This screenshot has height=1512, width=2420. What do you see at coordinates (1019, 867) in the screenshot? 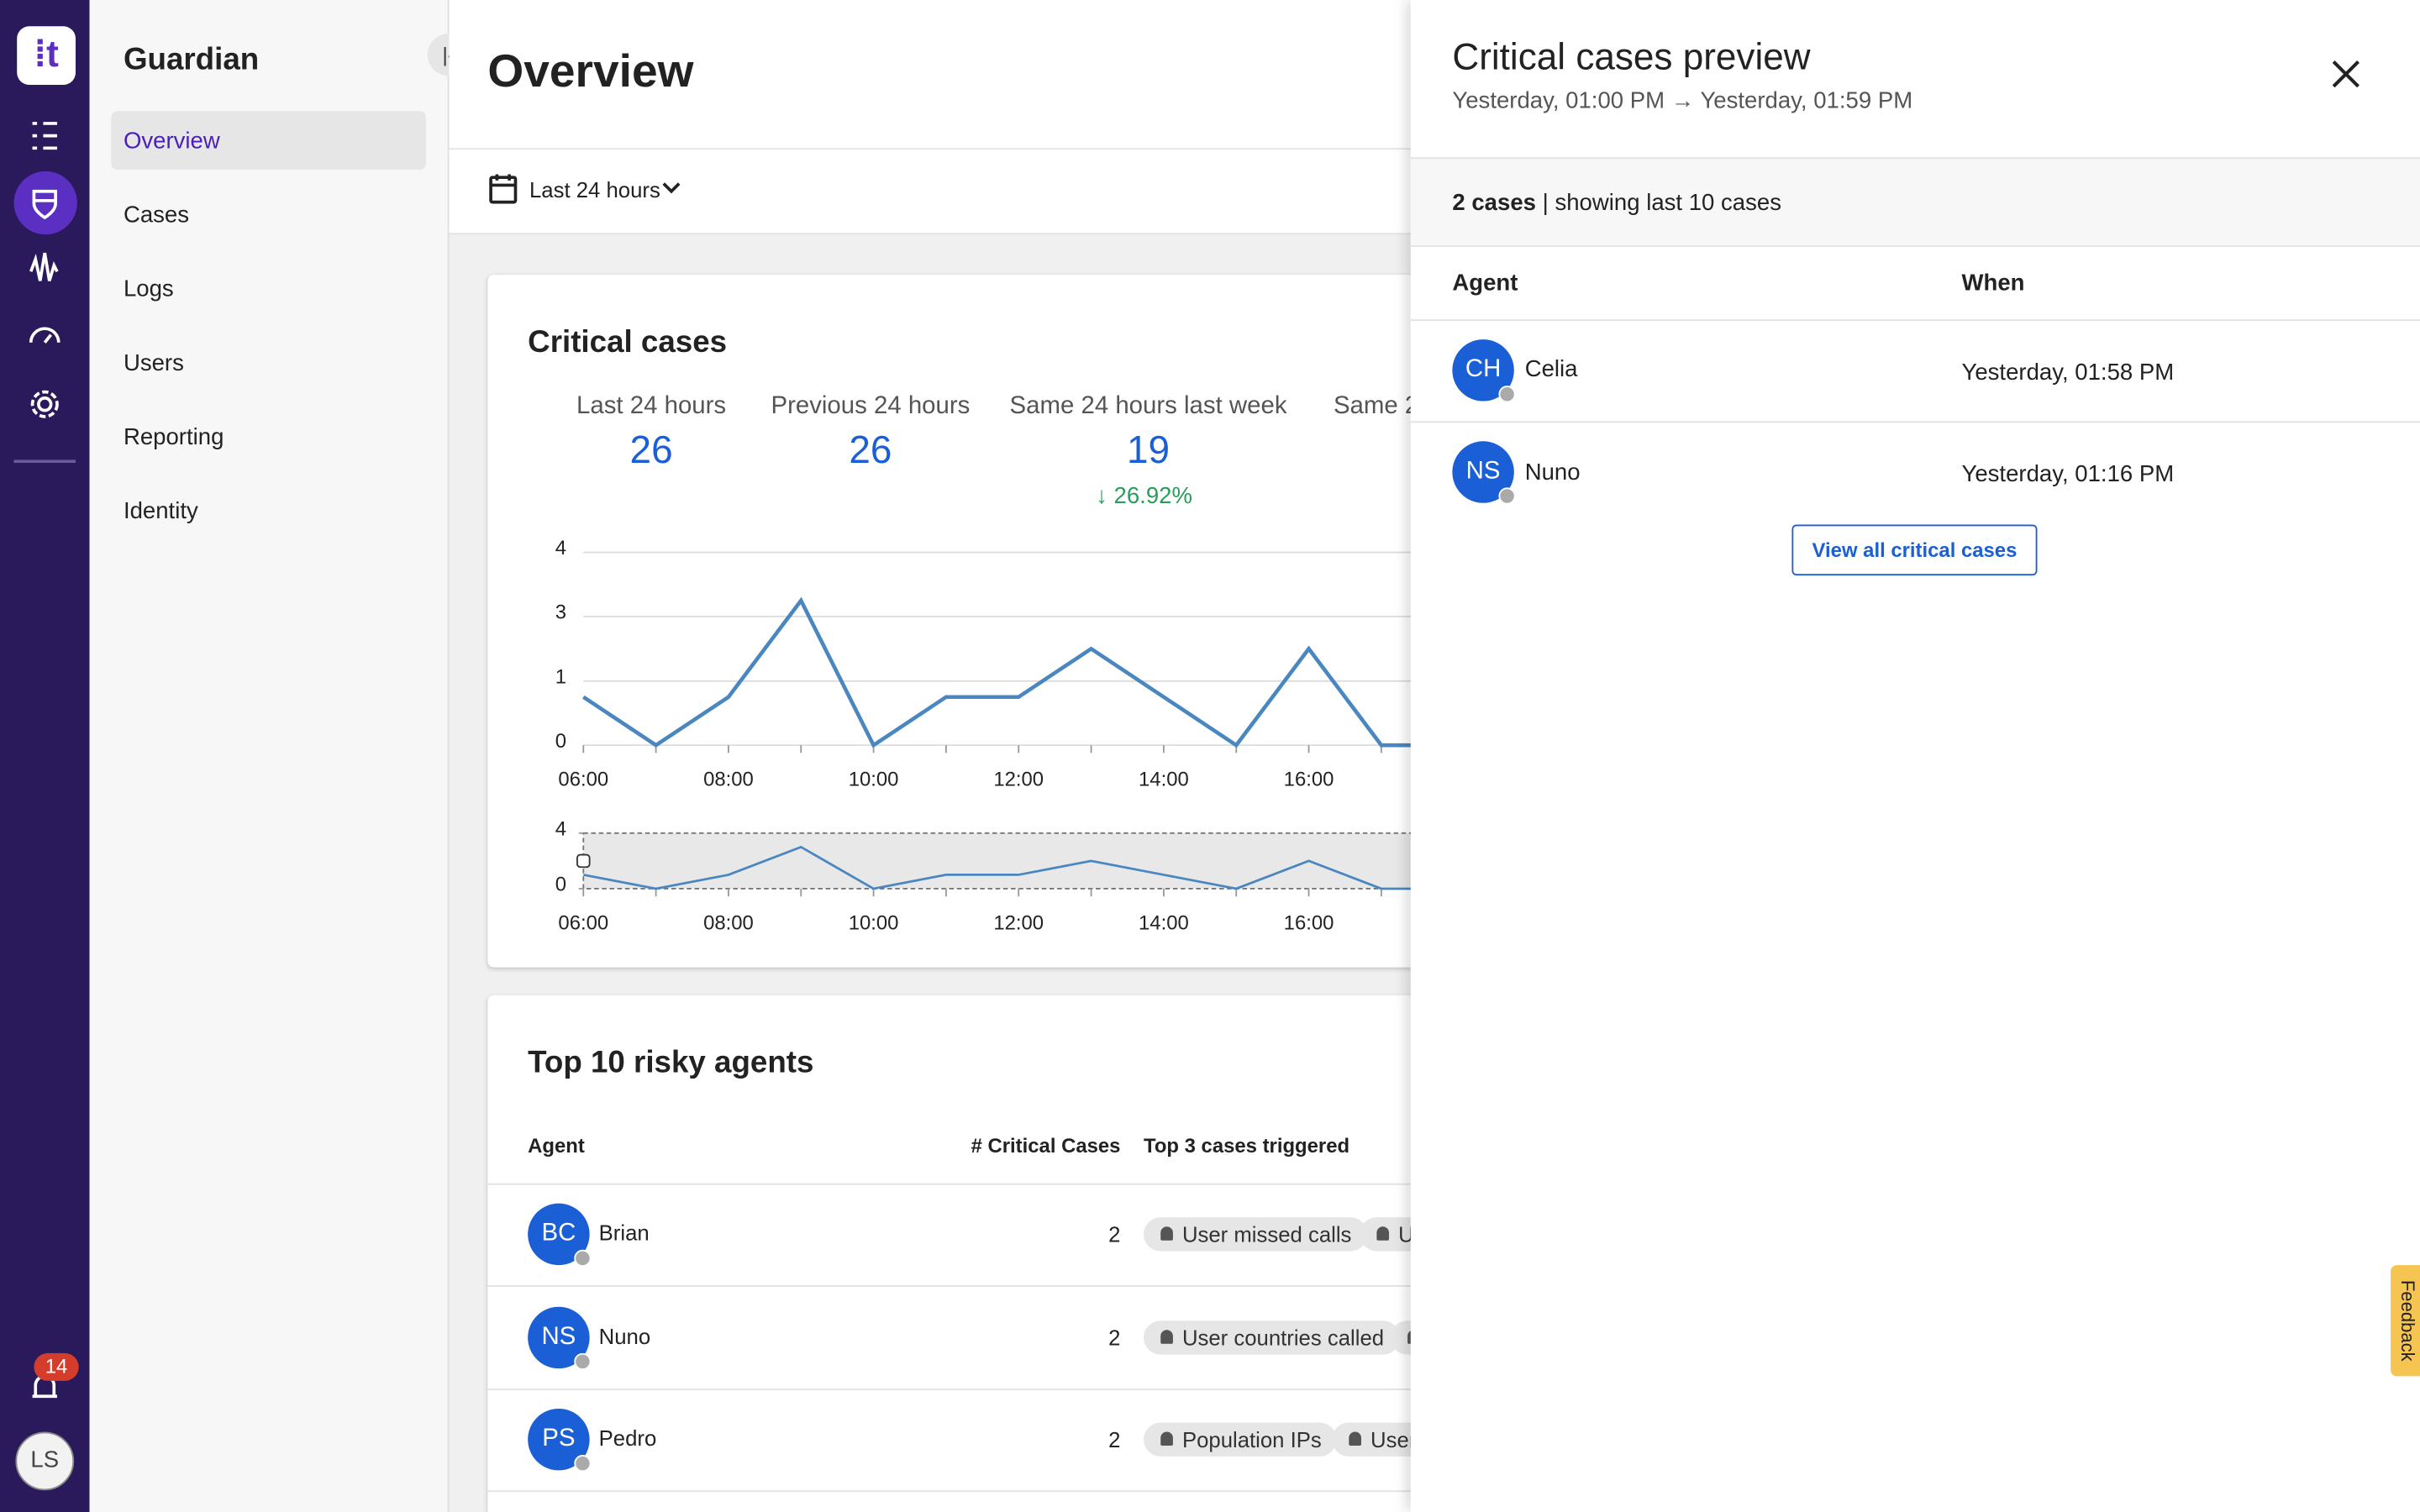
I see `navigator-line` at bounding box center [1019, 867].